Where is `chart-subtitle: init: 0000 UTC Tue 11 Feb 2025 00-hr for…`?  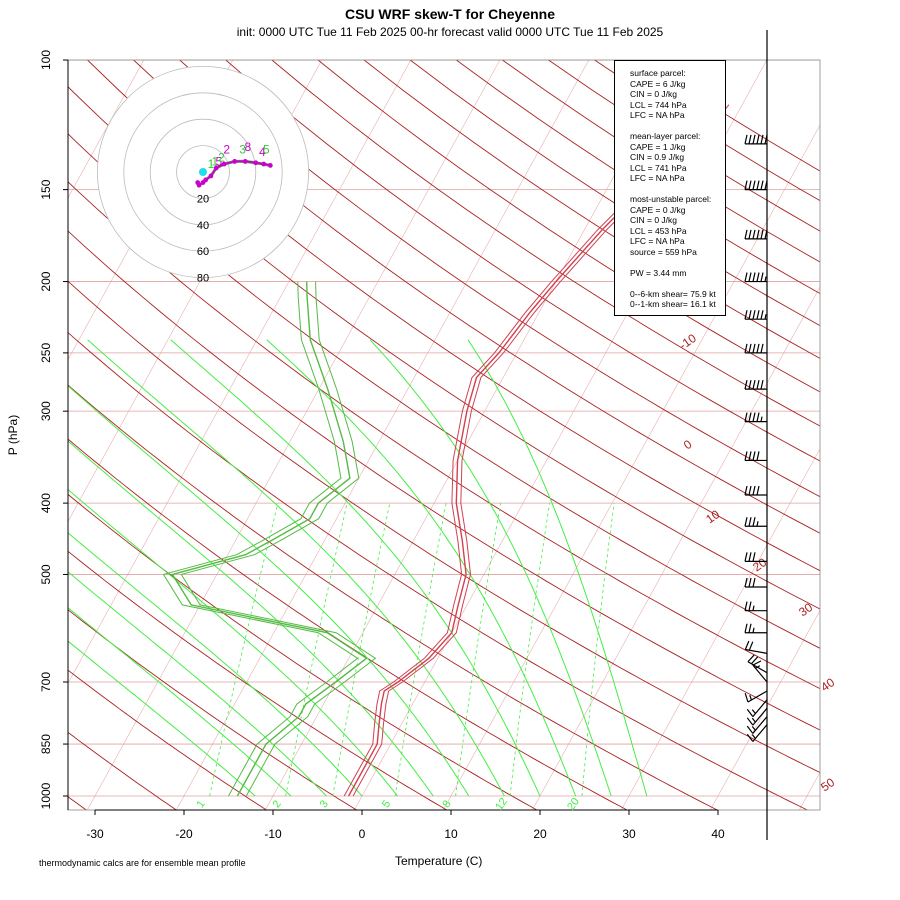 chart-subtitle: init: 0000 UTC Tue 11 Feb 2025 00-hr for… is located at coordinates (450, 32).